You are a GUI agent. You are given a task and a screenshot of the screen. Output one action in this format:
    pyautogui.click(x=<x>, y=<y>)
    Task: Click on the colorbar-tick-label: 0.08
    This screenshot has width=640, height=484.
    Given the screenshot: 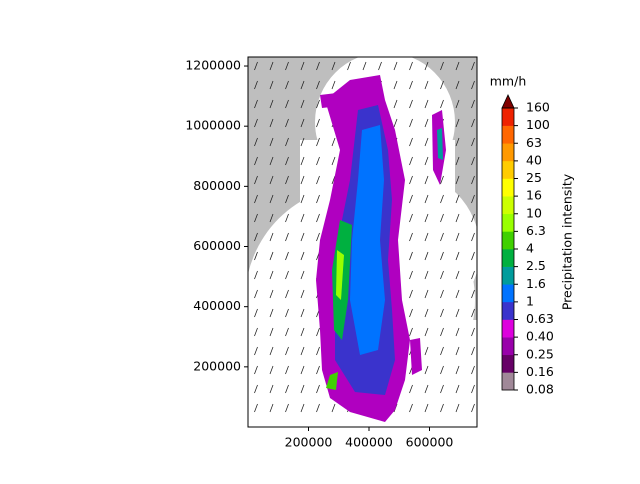 What is the action you would take?
    pyautogui.click(x=540, y=389)
    